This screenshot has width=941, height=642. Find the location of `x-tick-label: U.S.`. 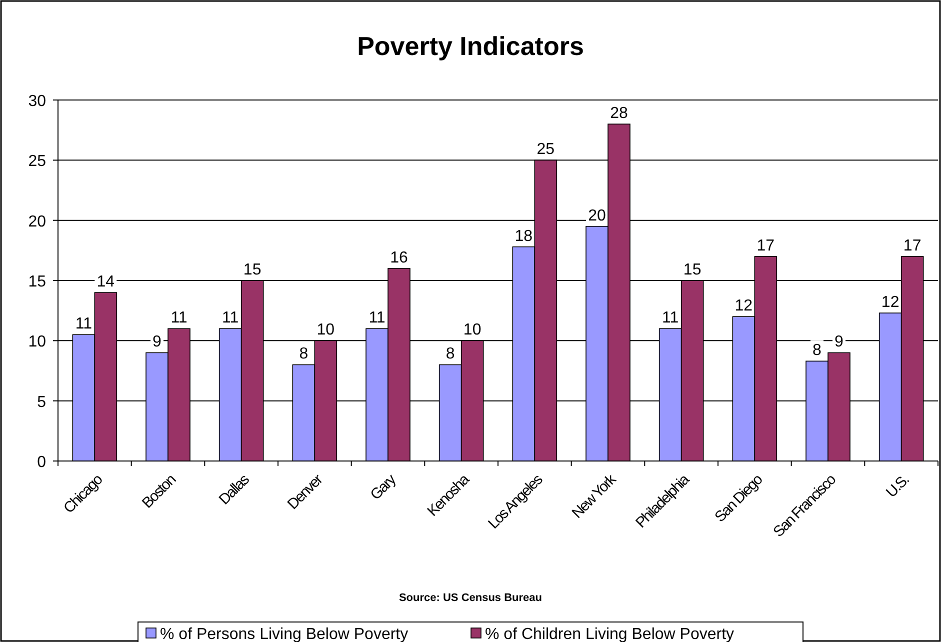

x-tick-label: U.S. is located at coordinates (897, 487).